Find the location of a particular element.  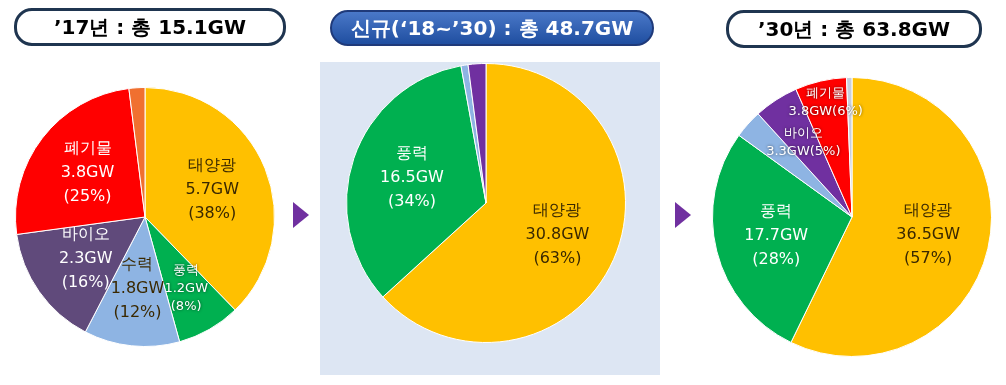

data-label: 1.8GW (12%) is located at coordinates (137, 300).